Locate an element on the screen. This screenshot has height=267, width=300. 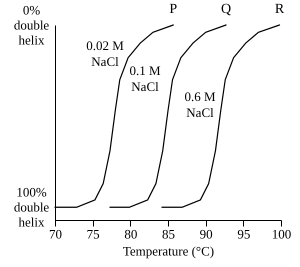
annotation: 0.6 M NaCl is located at coordinates (200, 104).